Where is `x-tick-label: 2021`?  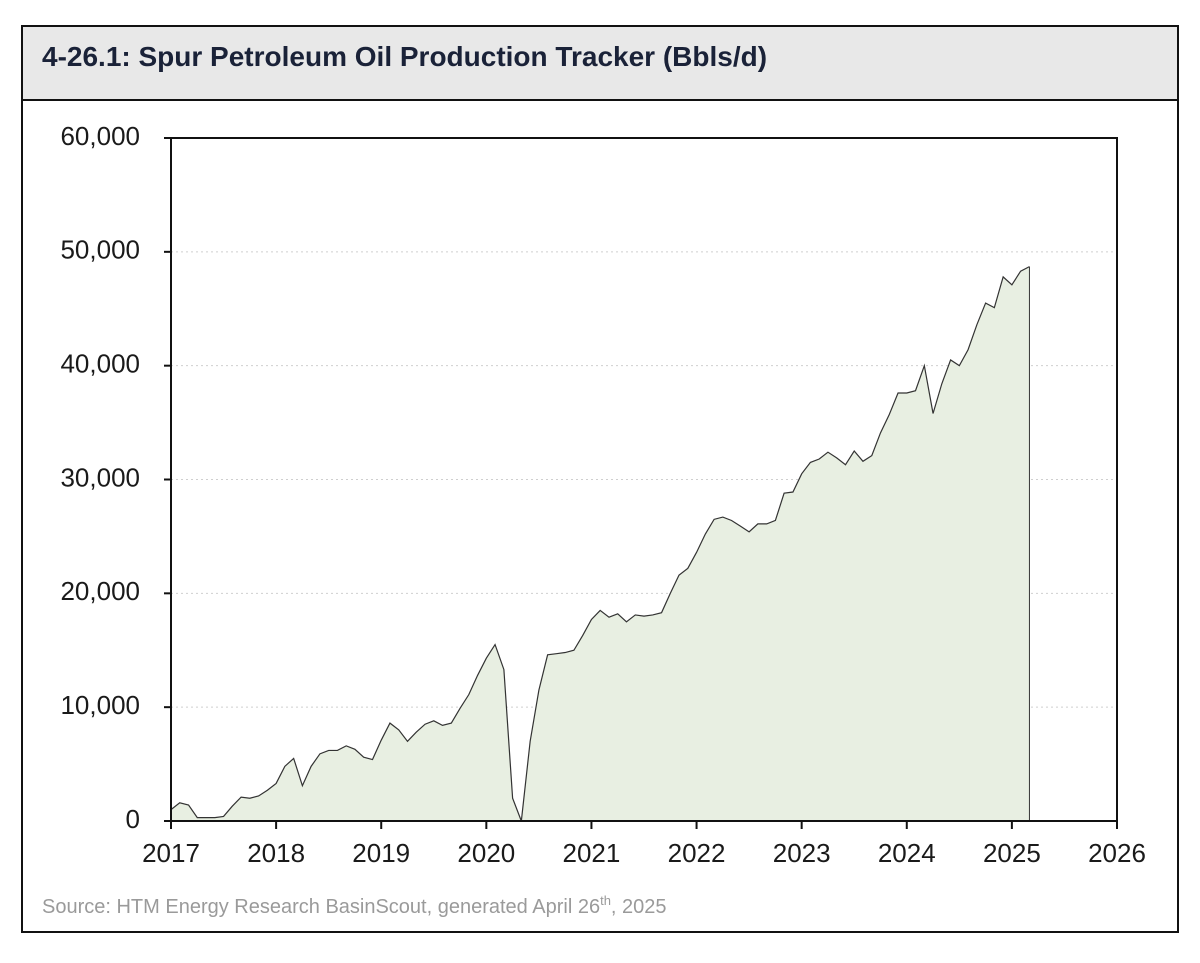 x-tick-label: 2021 is located at coordinates (592, 853).